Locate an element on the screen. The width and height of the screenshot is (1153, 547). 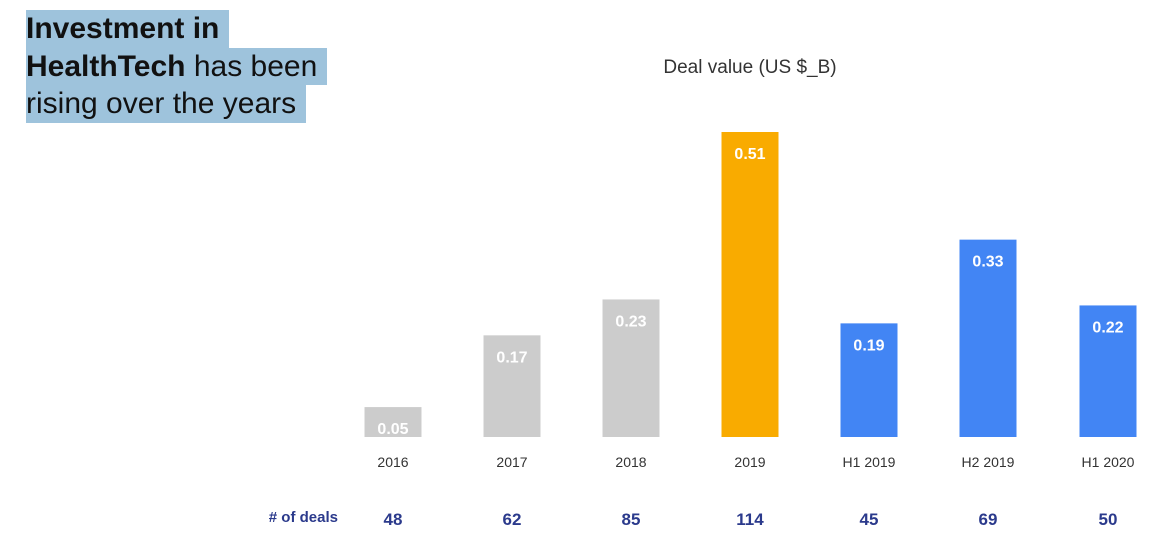
title-line-2: HealthTech has been is located at coordinates (177, 66).